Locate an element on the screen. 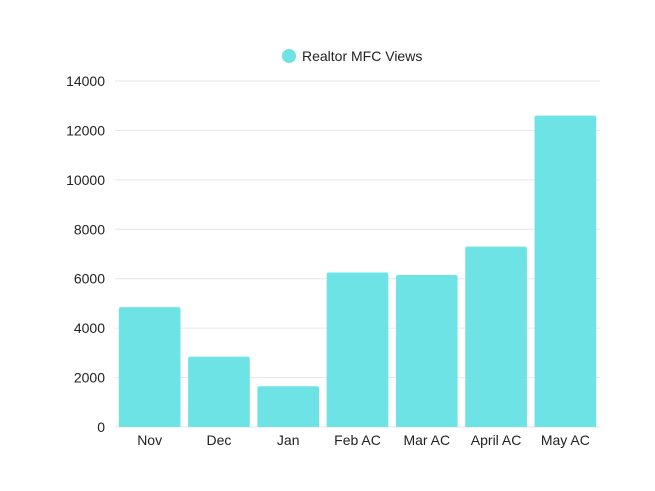 This screenshot has width=655, height=491. x-tick-label: Nov is located at coordinates (149, 440).